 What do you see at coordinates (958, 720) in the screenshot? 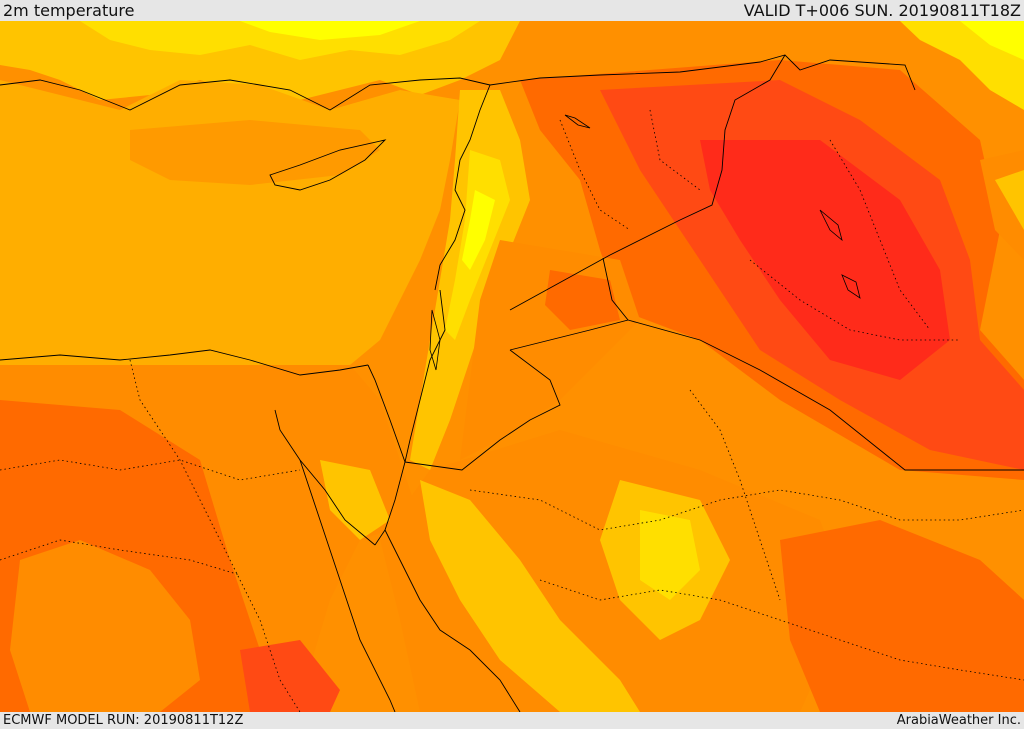
I see `credit-label: ArabiaWeather Inc.` at bounding box center [958, 720].